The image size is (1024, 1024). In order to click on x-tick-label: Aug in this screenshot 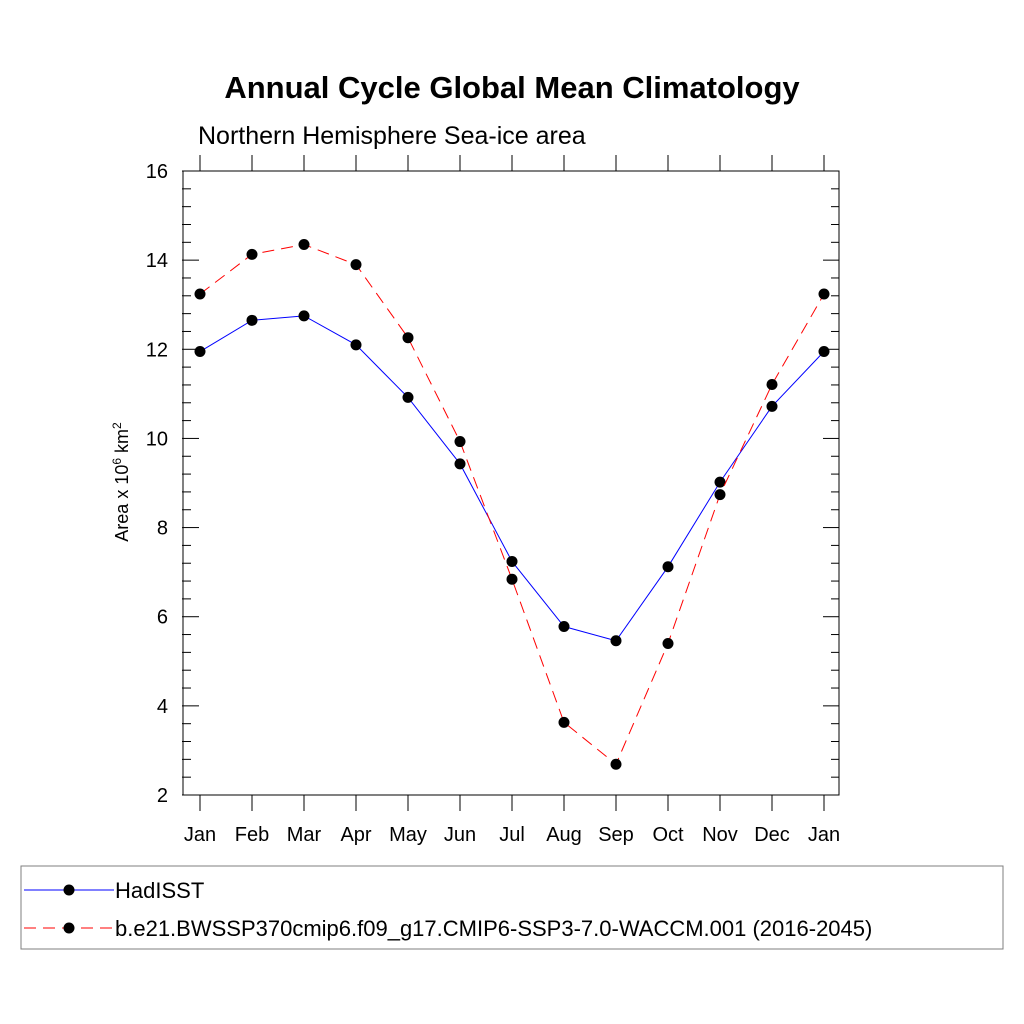, I will do `click(564, 835)`.